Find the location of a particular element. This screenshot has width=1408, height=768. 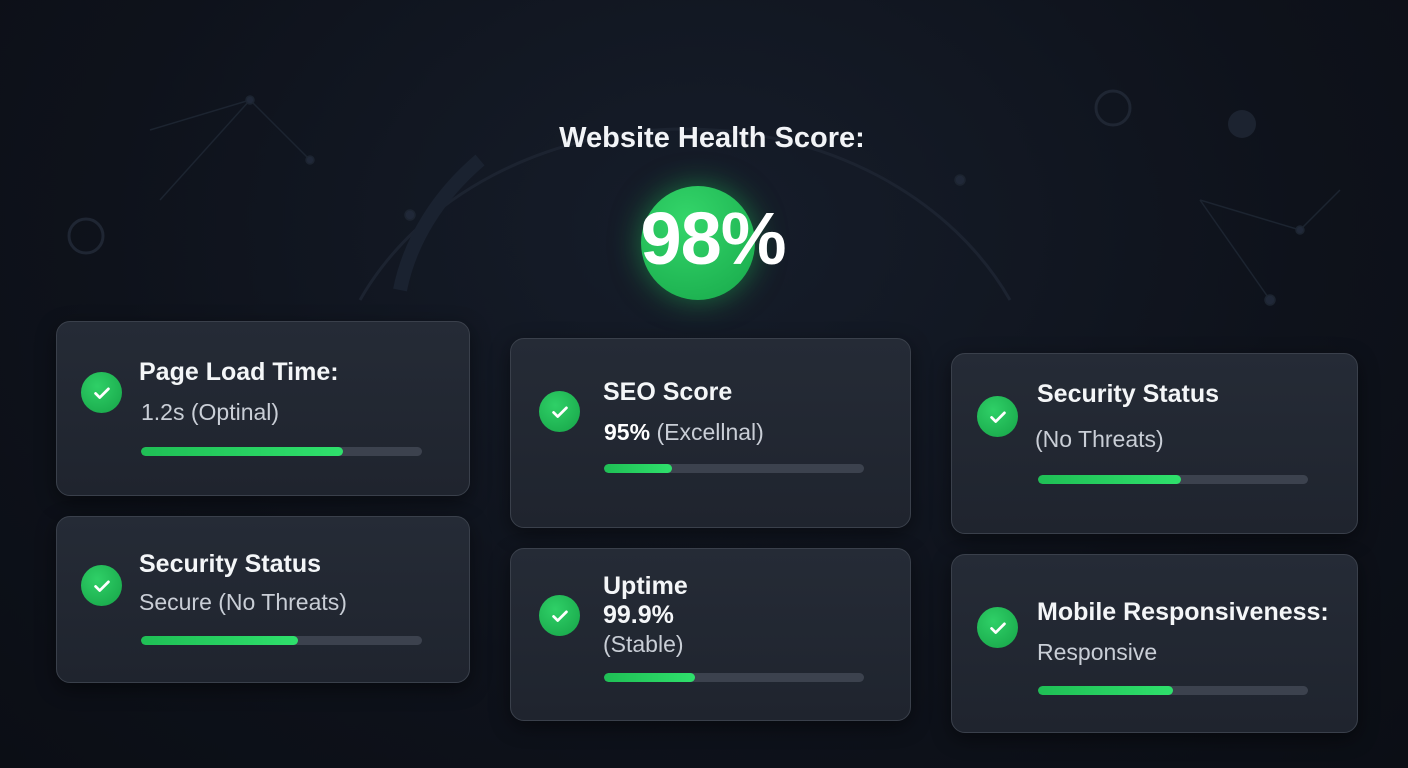

card-title: Page Load Time: is located at coordinates (239, 372).